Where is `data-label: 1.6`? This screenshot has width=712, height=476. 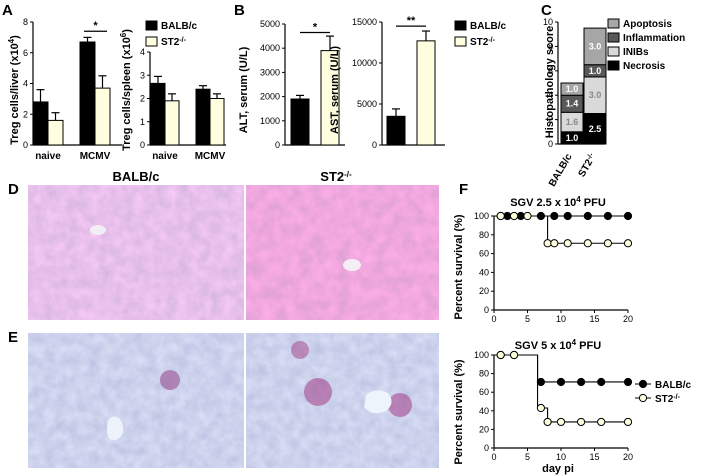 data-label: 1.6 is located at coordinates (572, 122).